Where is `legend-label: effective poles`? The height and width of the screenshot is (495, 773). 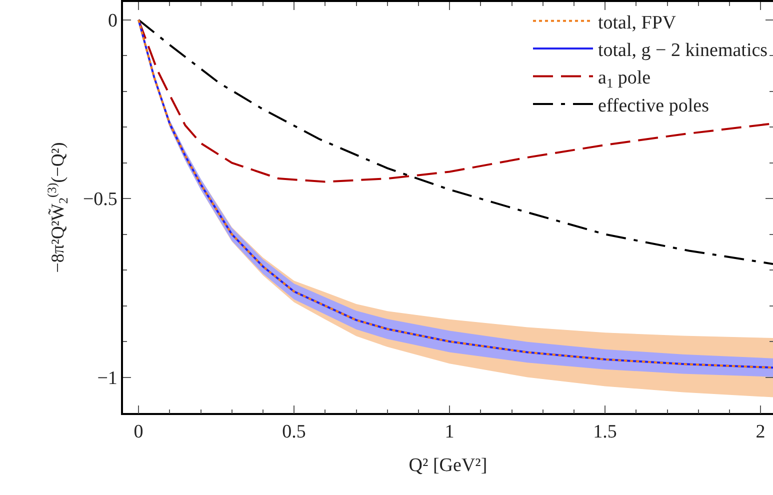 legend-label: effective poles is located at coordinates (653, 105).